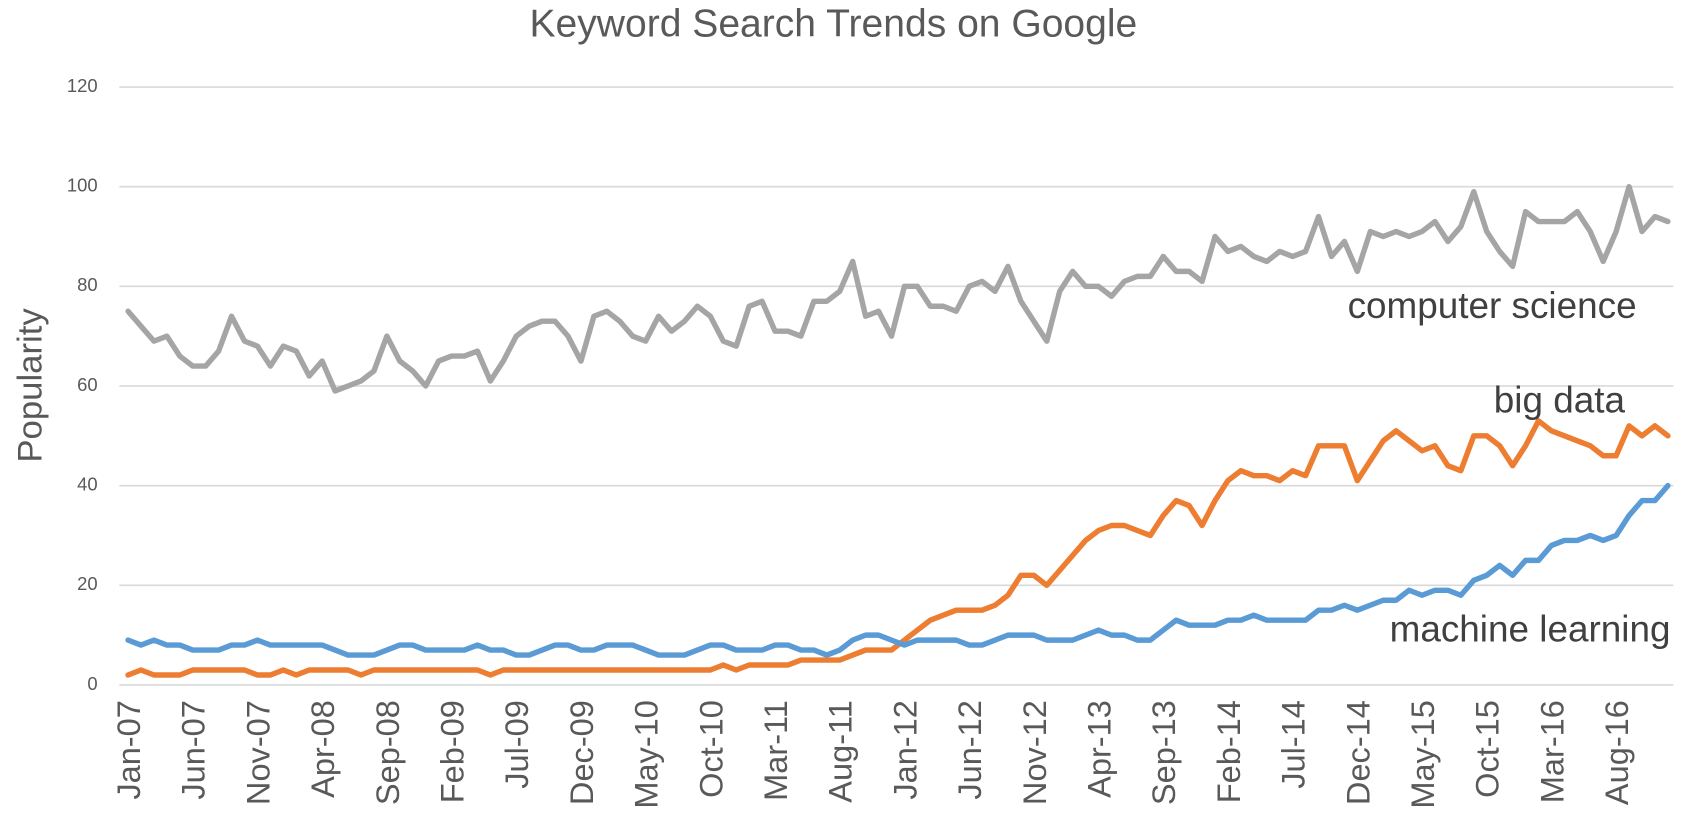 This screenshot has height=836, width=1682. What do you see at coordinates (452, 751) in the screenshot?
I see `x-tick-label: Feb-09` at bounding box center [452, 751].